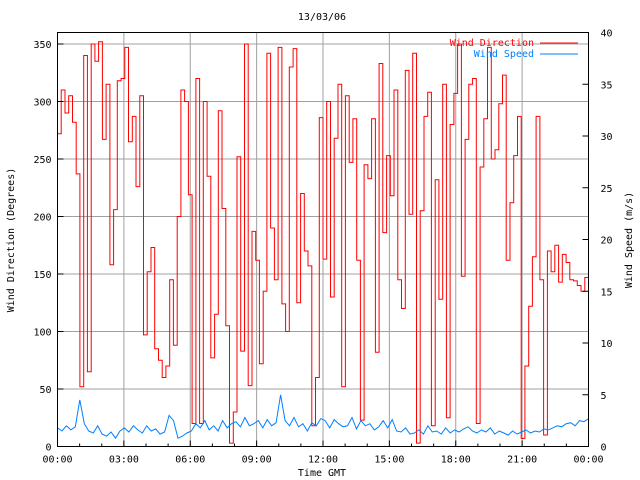 This screenshot has height=480, width=640. I want to click on y2-tick-label: 15, so click(607, 292).